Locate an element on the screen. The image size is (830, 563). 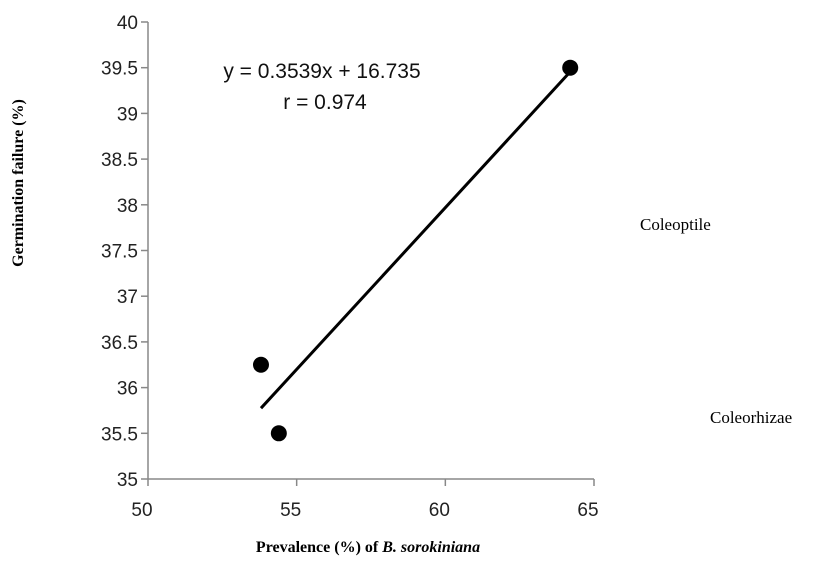
y-tick-label: 35.5 is located at coordinates (119, 434).